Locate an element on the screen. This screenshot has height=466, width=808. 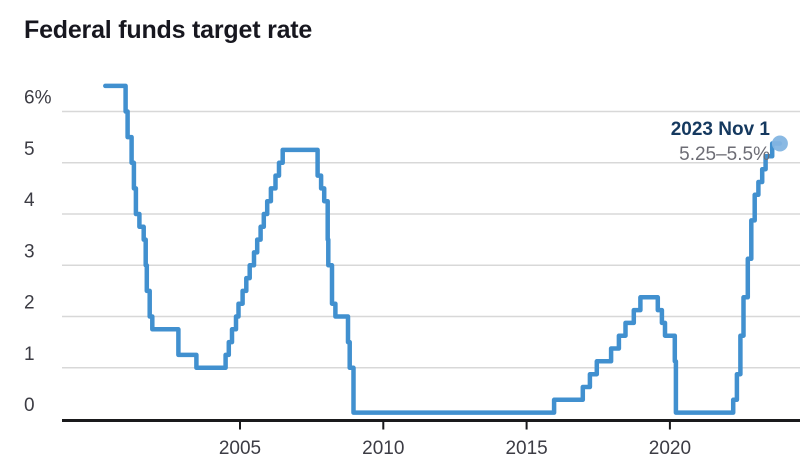
x-tick-label: 2020 is located at coordinates (670, 448).